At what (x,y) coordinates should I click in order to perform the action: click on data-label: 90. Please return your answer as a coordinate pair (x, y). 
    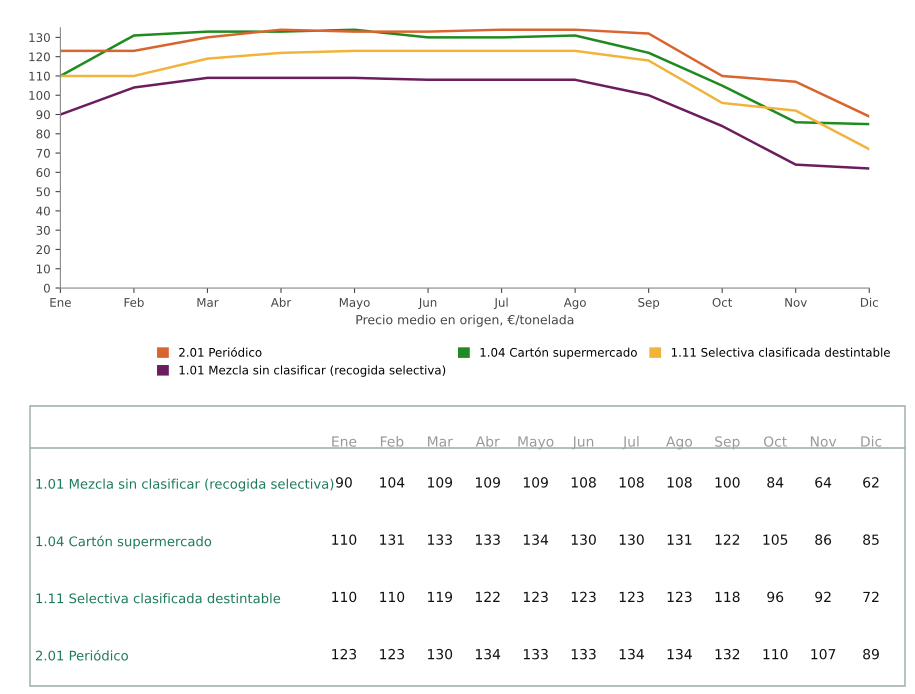
    Looking at the image, I should click on (344, 482).